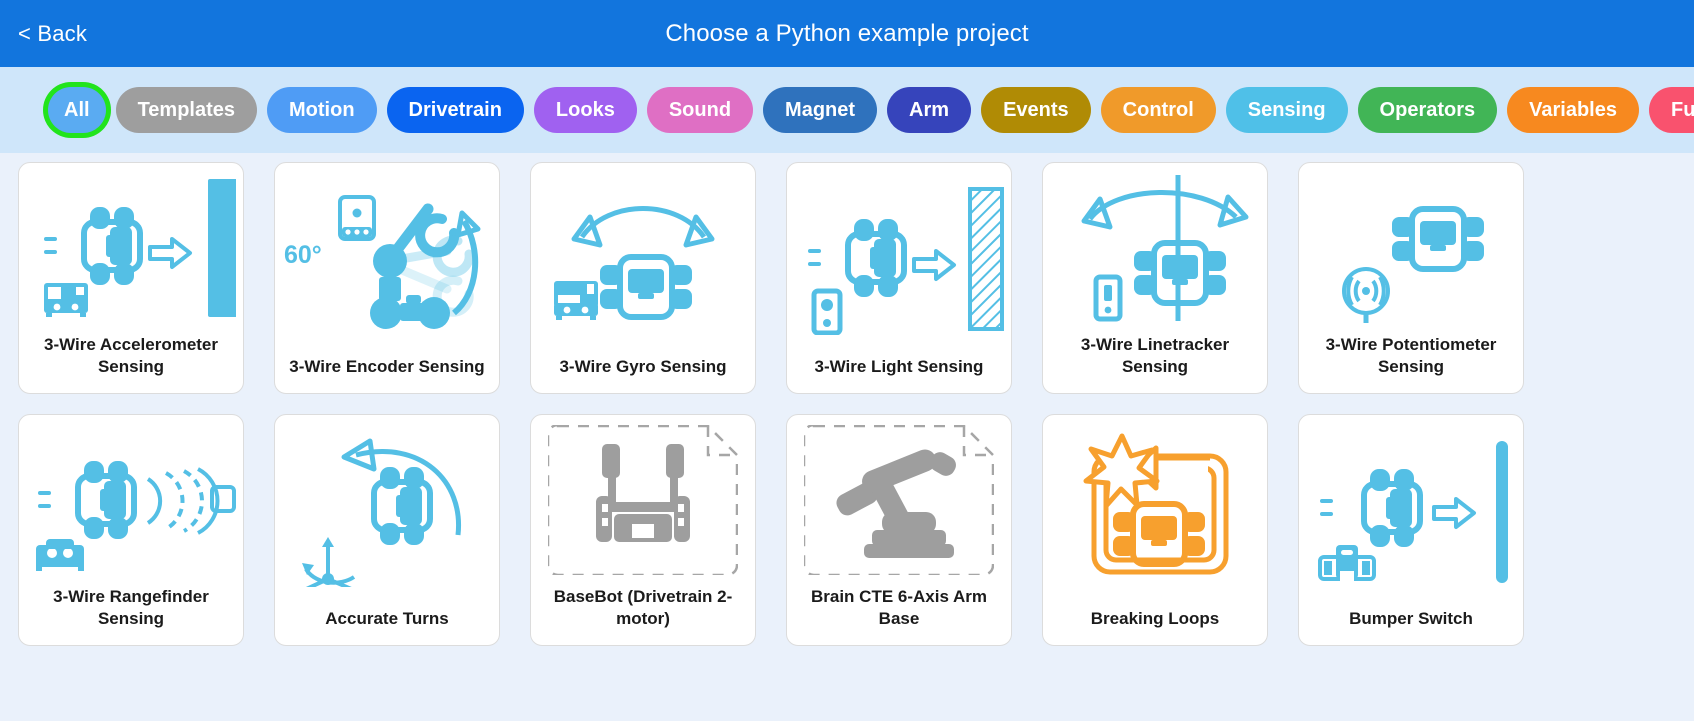  I want to click on project-card: 60° 3-Wire Encoder Sensing, so click(387, 278).